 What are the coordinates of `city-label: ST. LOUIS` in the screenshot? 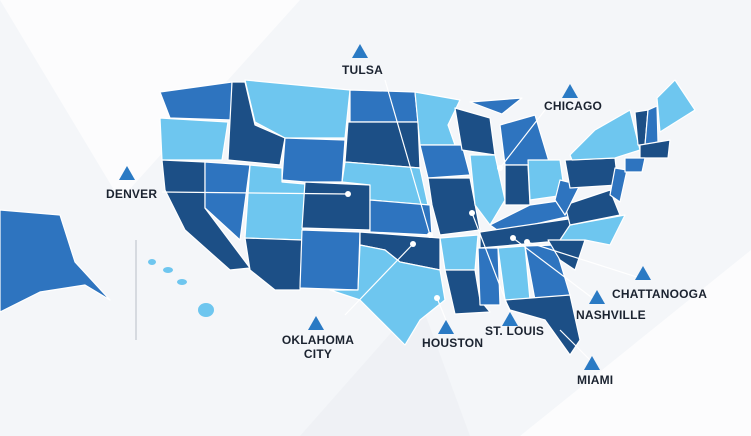 It's located at (515, 331).